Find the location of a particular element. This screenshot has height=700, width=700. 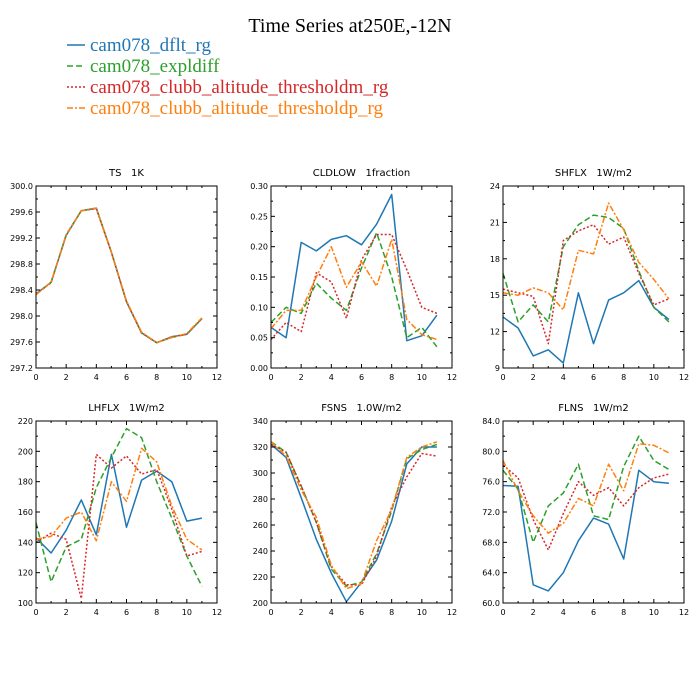

y-tick-label: 298.4 is located at coordinates (21, 290).